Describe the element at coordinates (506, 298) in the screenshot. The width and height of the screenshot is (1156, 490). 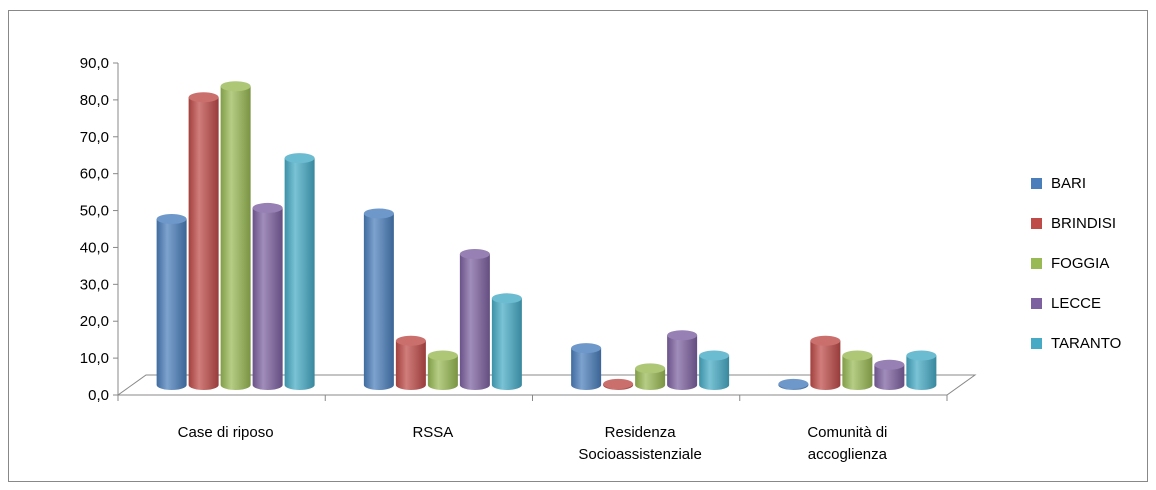
I see `bar-taranto-2-top` at that location.